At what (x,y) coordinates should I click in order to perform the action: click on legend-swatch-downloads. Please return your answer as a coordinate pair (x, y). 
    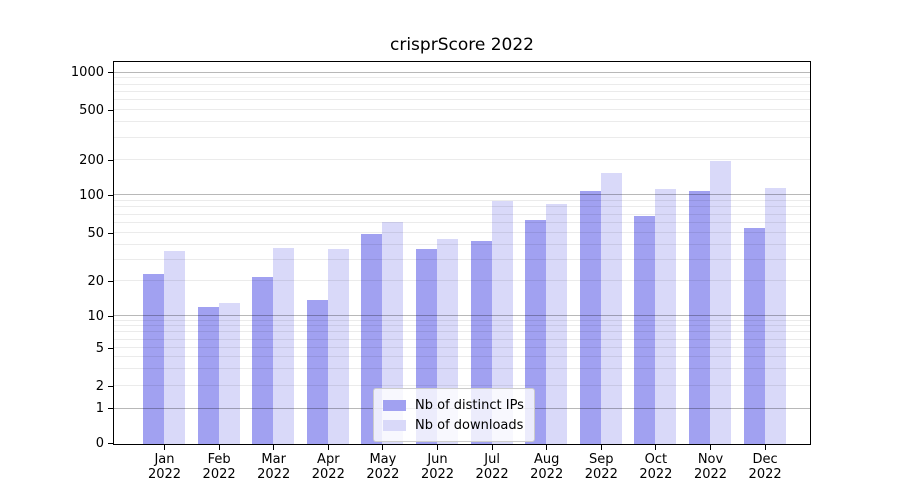
    Looking at the image, I should click on (394, 425).